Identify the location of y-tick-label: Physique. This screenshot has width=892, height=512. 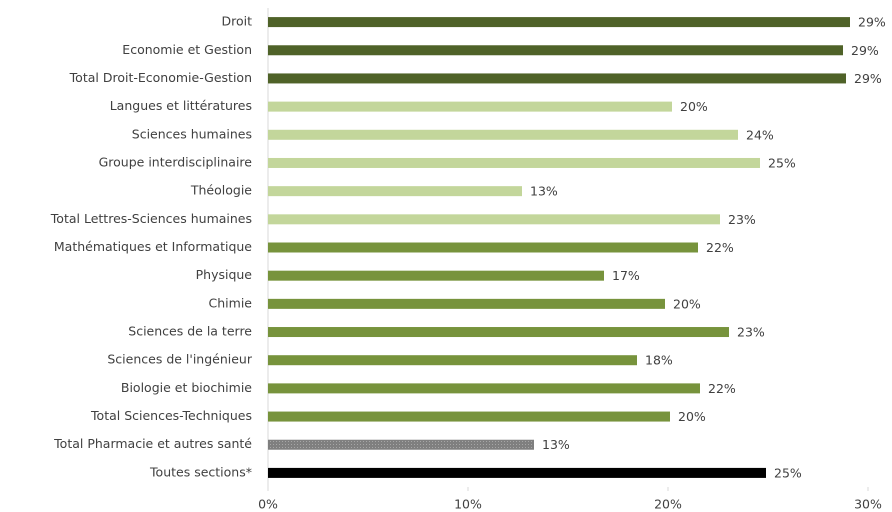
(224, 274).